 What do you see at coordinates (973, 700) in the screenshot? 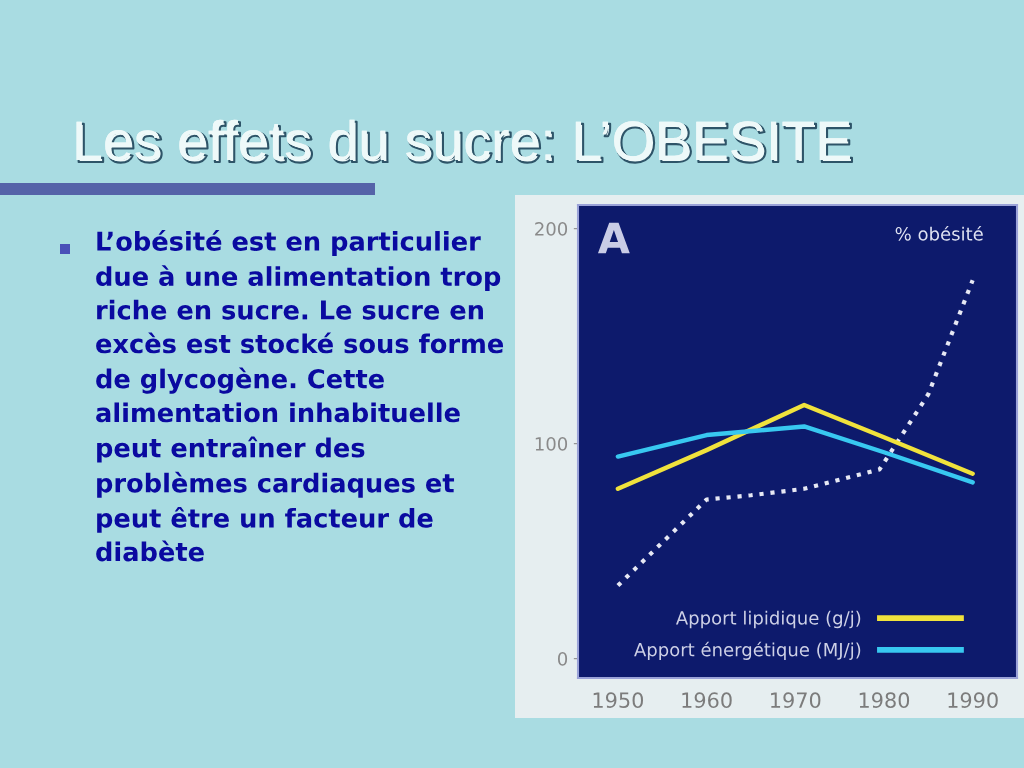
I see `x-tick-label: 1990` at bounding box center [973, 700].